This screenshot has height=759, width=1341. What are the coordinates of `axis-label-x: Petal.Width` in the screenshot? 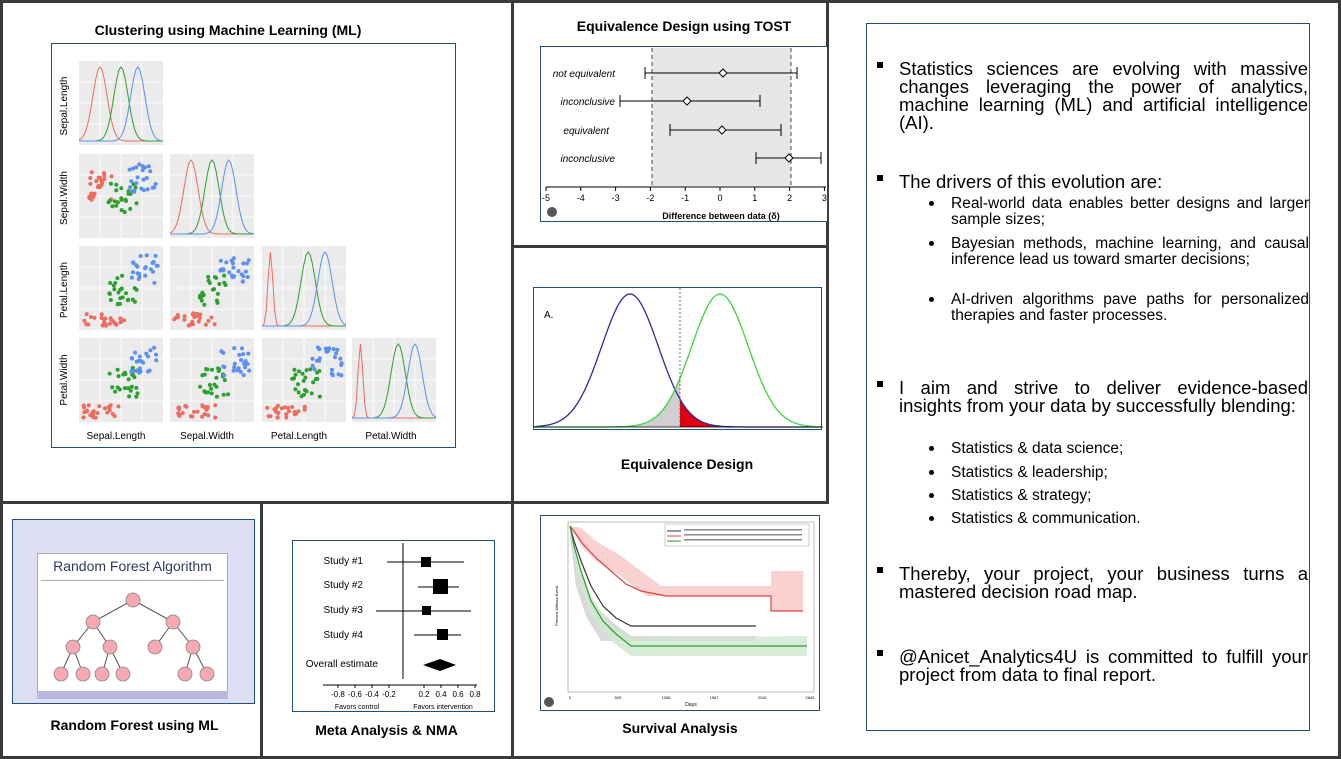 It's located at (390, 436).